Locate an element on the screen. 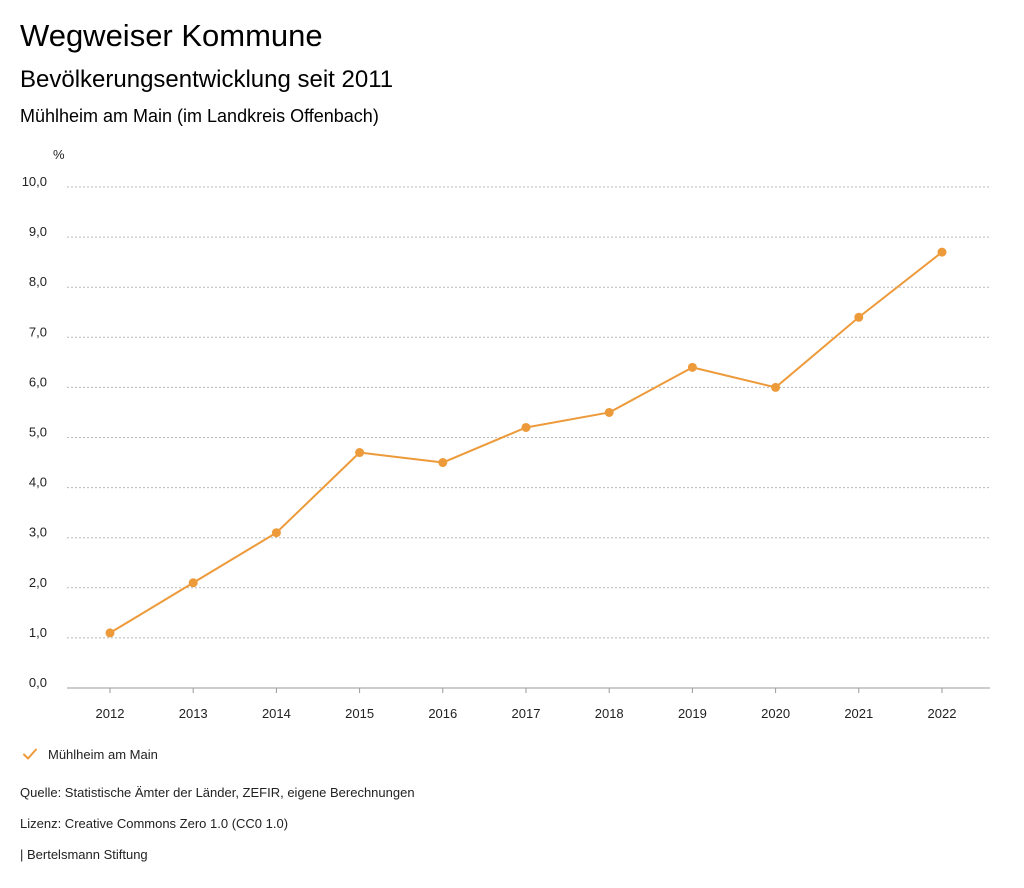 The height and width of the screenshot is (888, 1024). x-tick-label: 2015 is located at coordinates (359, 713).